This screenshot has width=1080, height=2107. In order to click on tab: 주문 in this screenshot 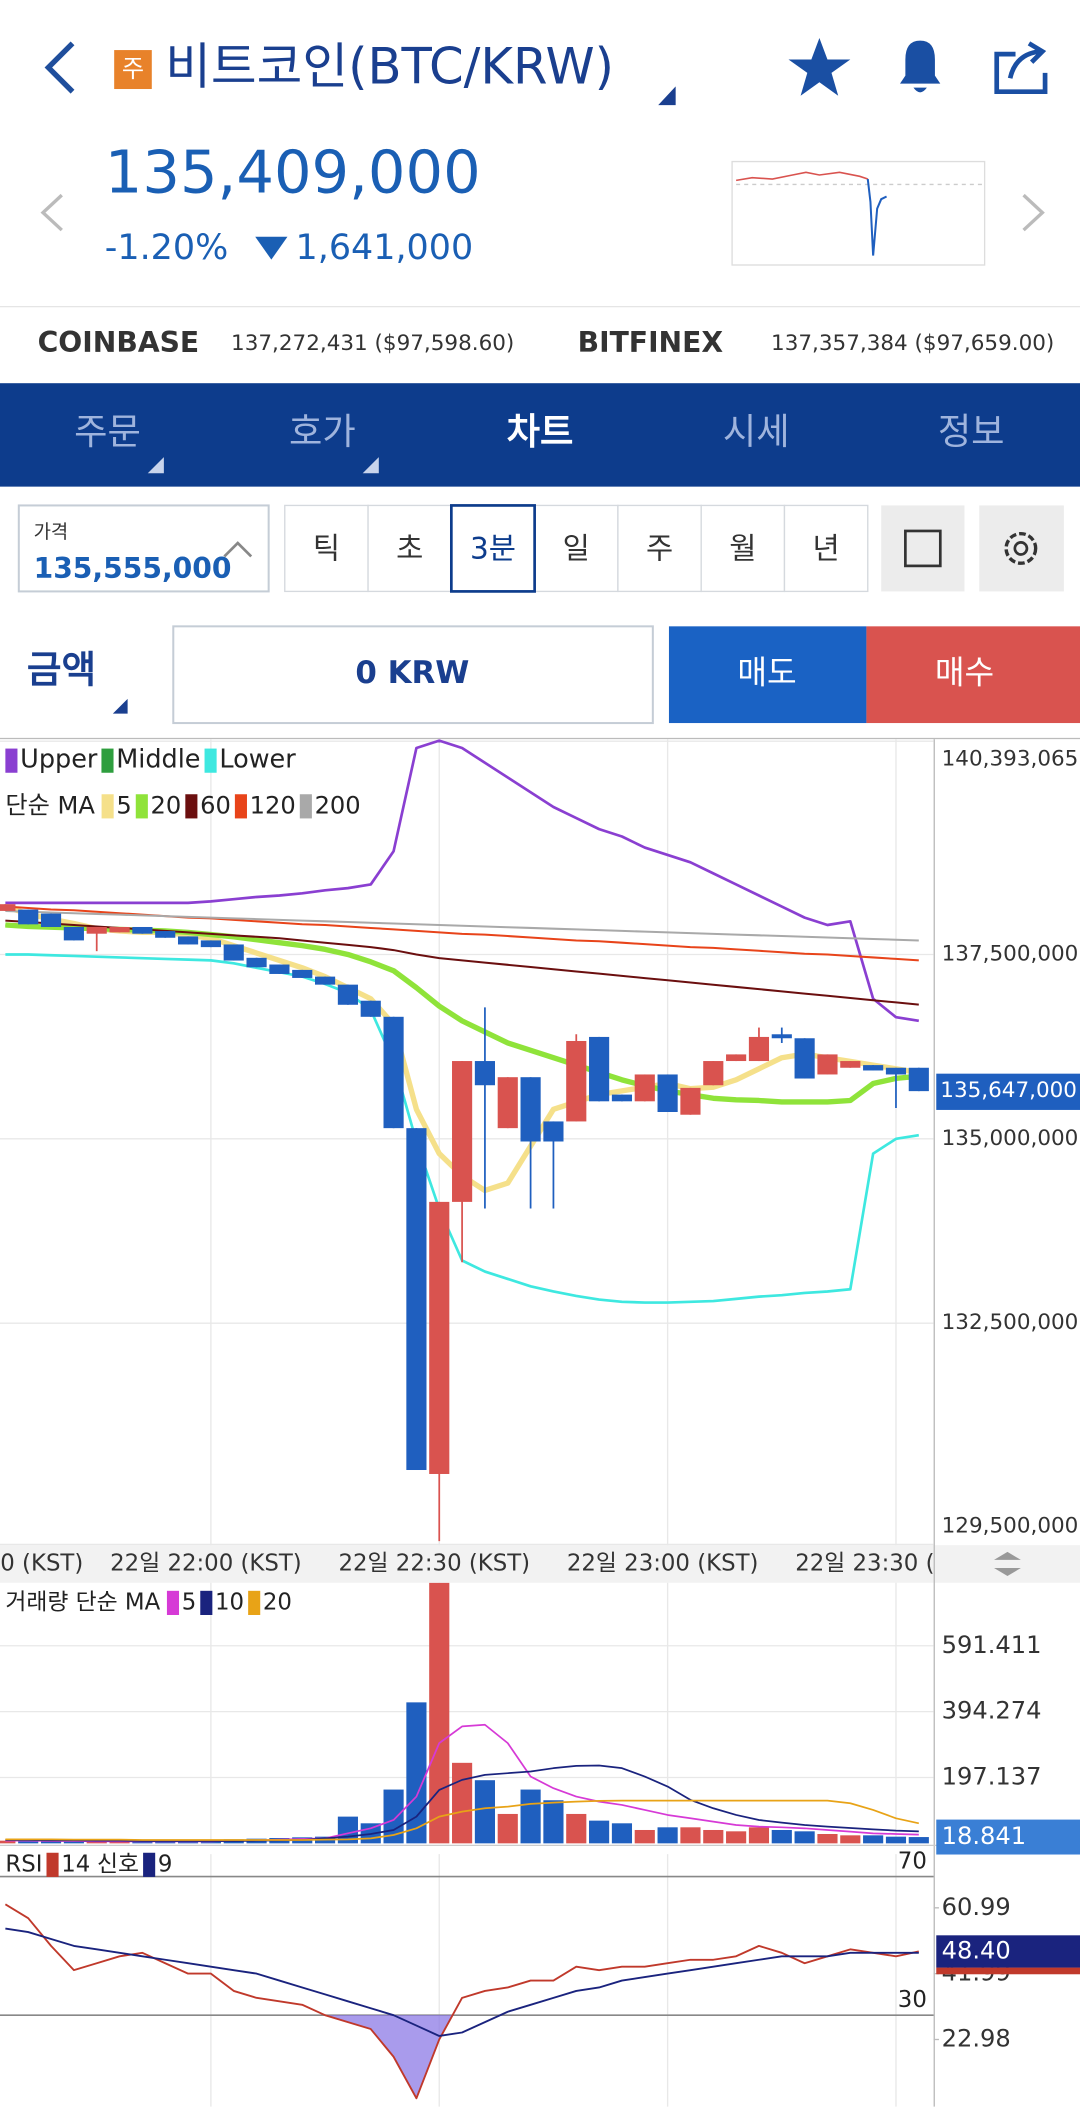, I will do `click(107, 431)`.